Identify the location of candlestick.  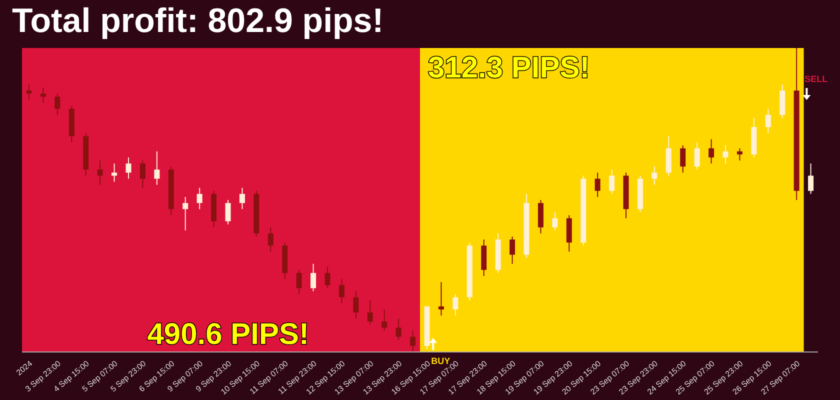
(441, 299).